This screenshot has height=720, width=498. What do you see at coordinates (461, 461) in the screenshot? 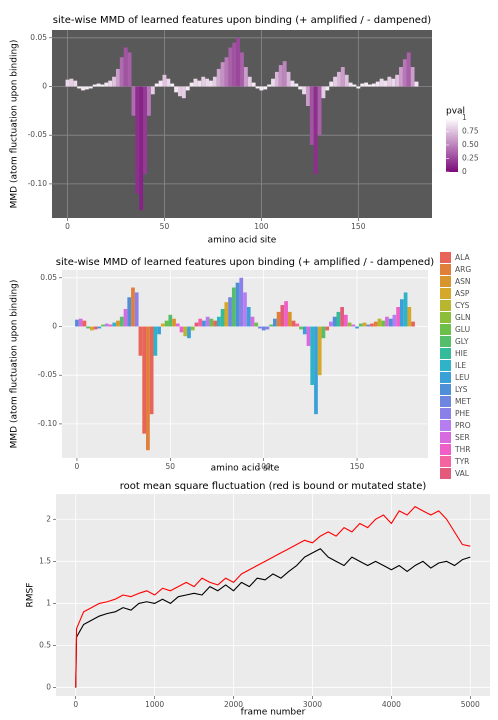
I see `legend-label: TYR` at bounding box center [461, 461].